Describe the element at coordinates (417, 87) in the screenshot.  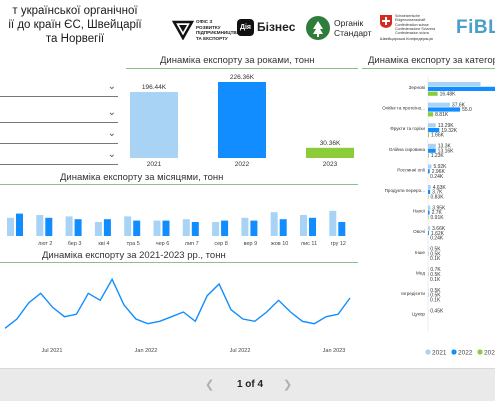
I see `category-label: Зернові` at that location.